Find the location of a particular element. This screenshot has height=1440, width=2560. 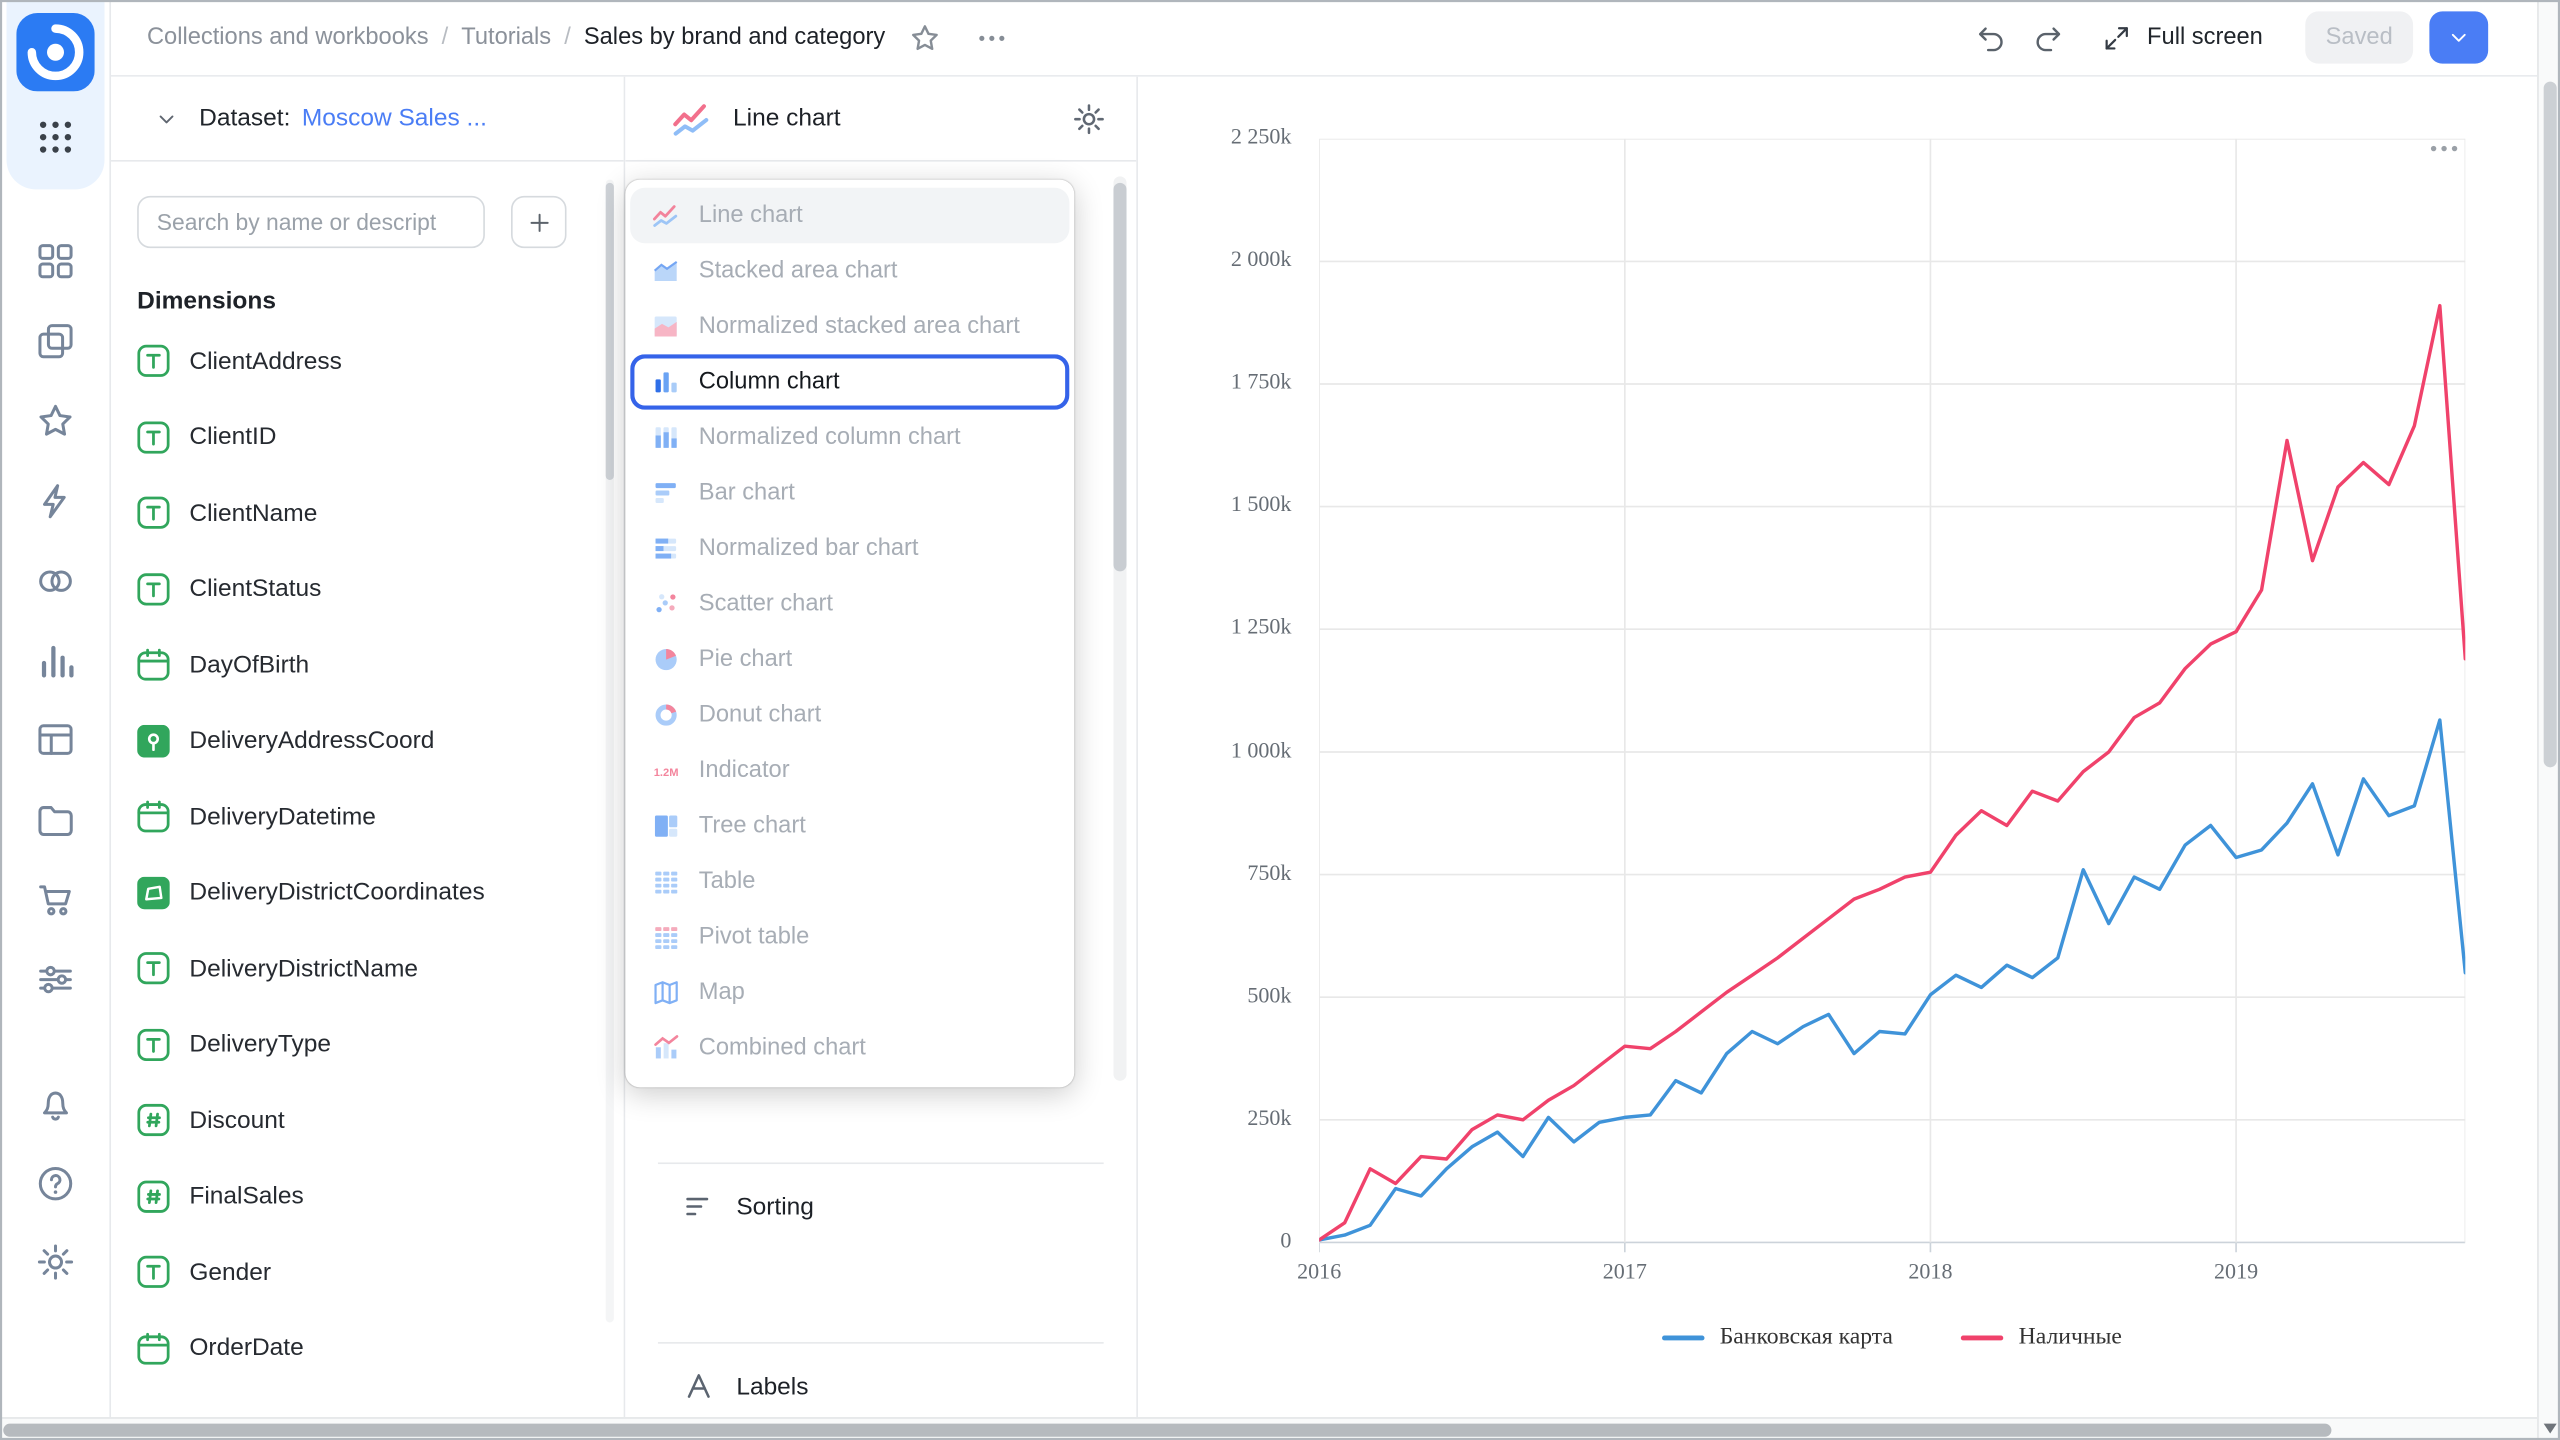

y-axis-tick-label: 0 is located at coordinates (1286, 1240).